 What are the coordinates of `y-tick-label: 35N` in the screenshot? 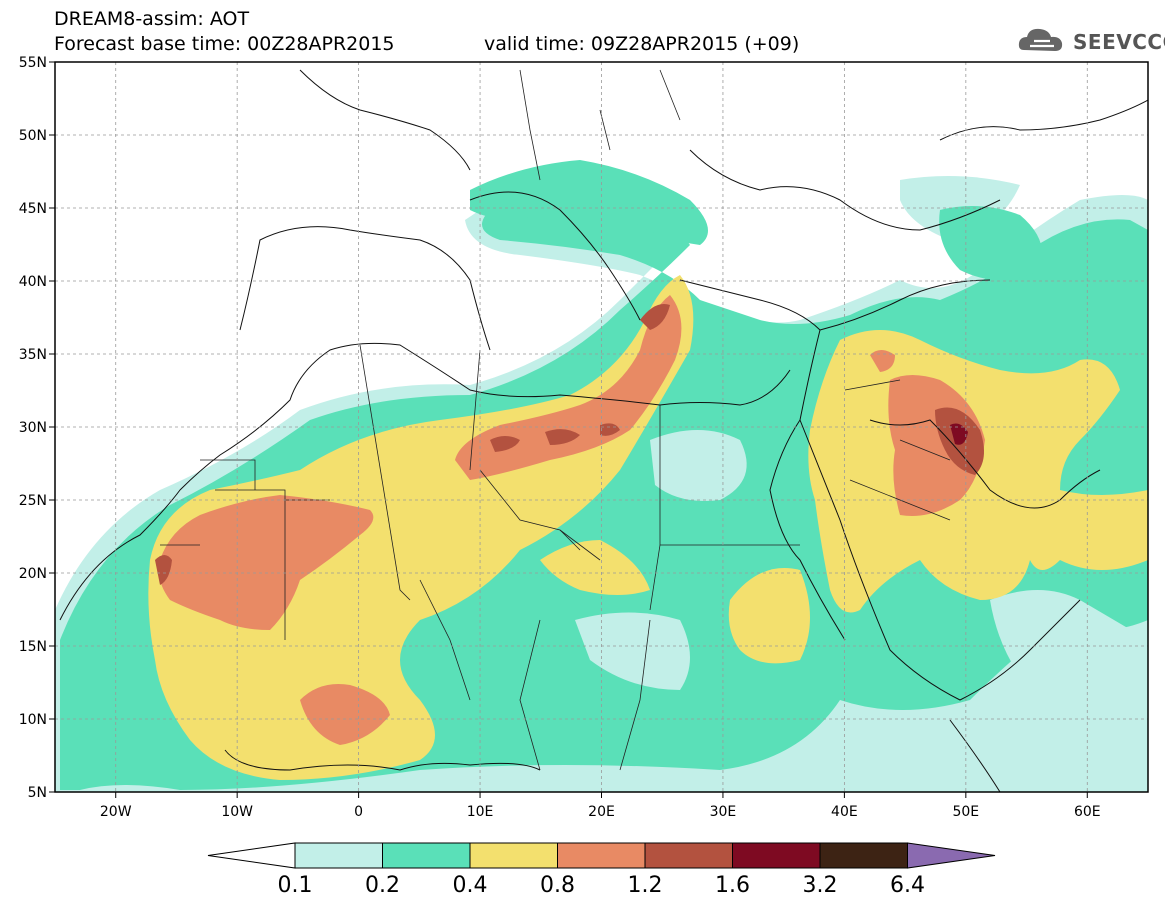 It's located at (33, 355).